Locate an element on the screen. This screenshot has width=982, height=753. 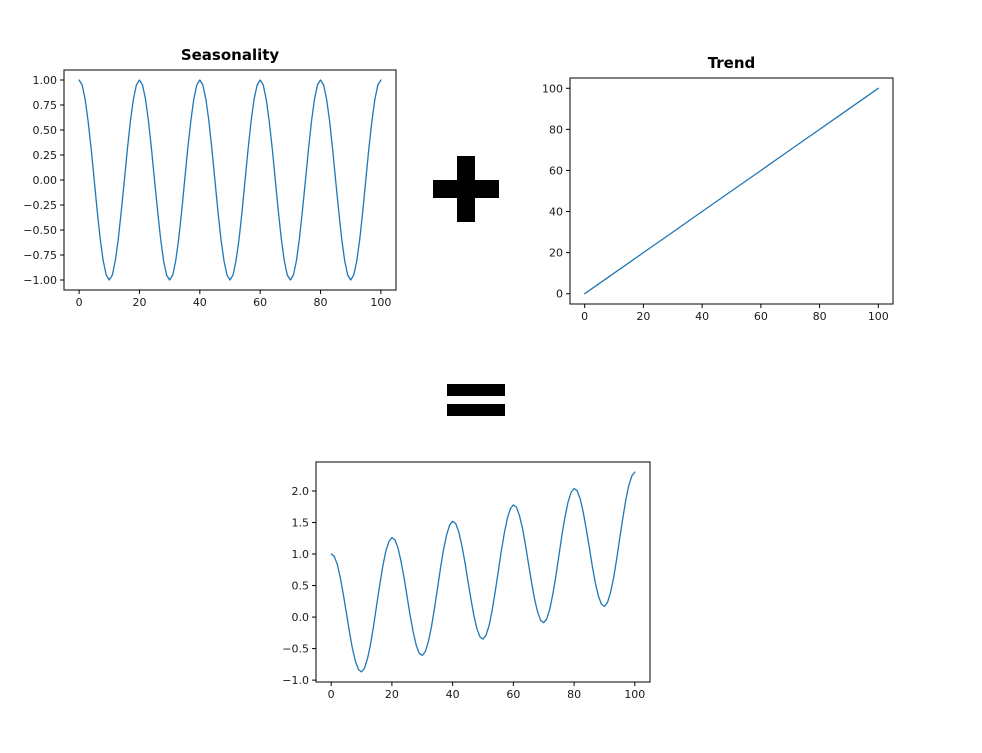
y-tick-label: 60 is located at coordinates (556, 170).